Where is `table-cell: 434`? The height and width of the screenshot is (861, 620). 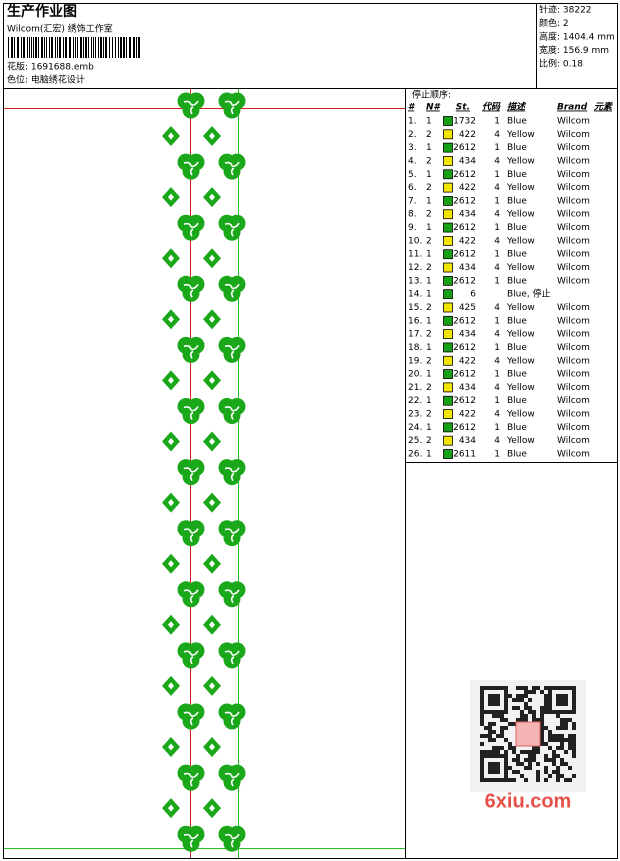
table-cell: 434 is located at coordinates (467, 388).